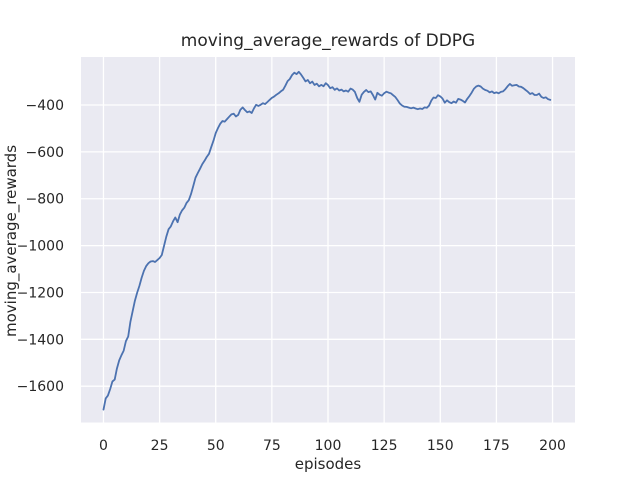  What do you see at coordinates (40, 293) in the screenshot?
I see `y-tick-label: −1200` at bounding box center [40, 293].